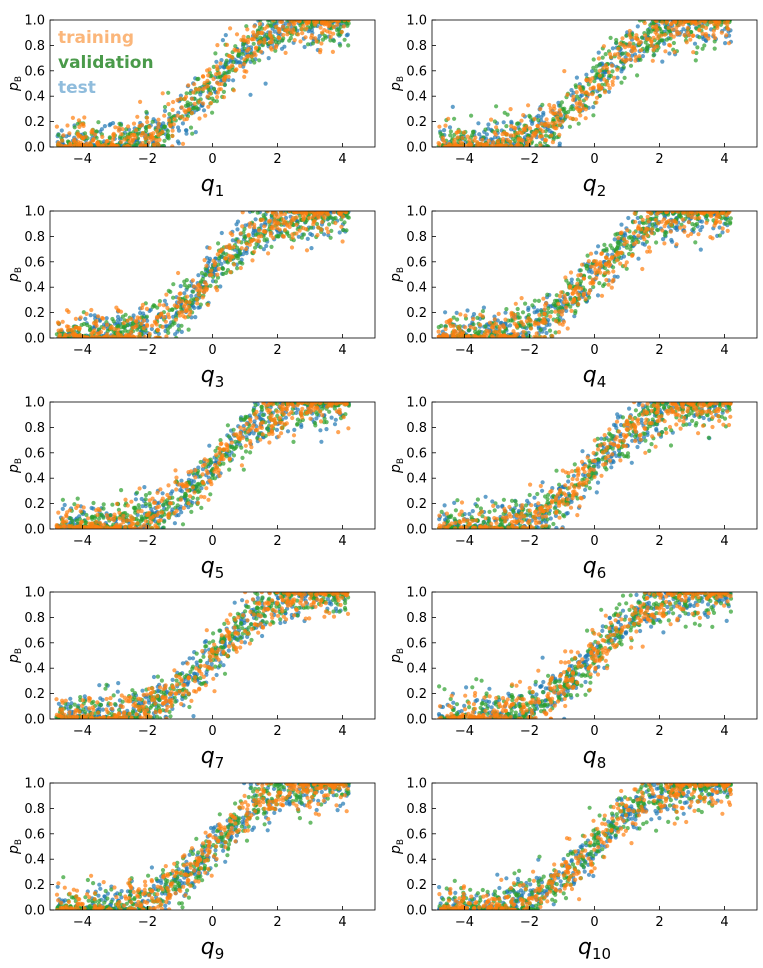  What do you see at coordinates (416, 212) in the screenshot?
I see `y-tick-label: 1.0` at bounding box center [416, 212].